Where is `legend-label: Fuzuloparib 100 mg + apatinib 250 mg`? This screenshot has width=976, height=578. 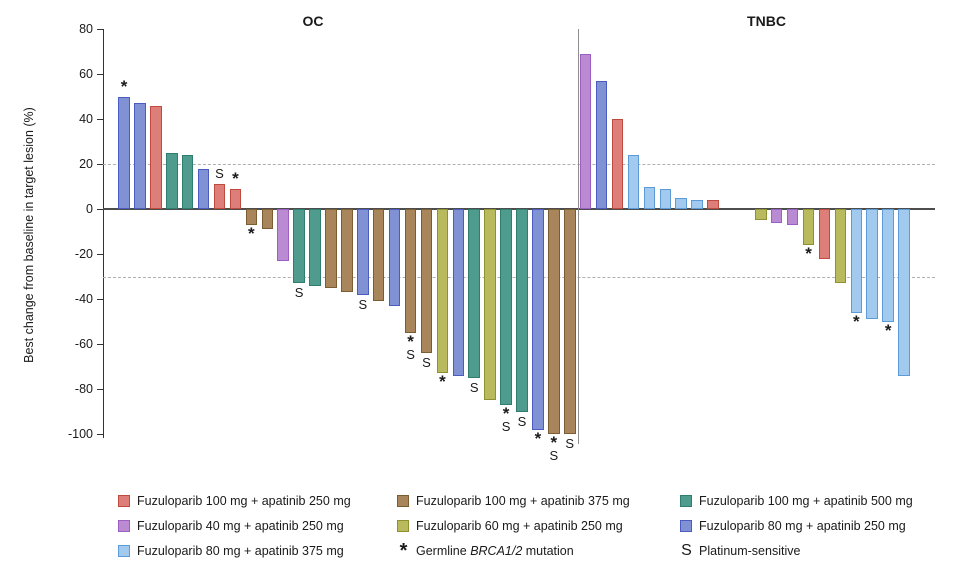
legend-label: Fuzuloparib 100 mg + apatinib 250 mg is located at coordinates (244, 501).